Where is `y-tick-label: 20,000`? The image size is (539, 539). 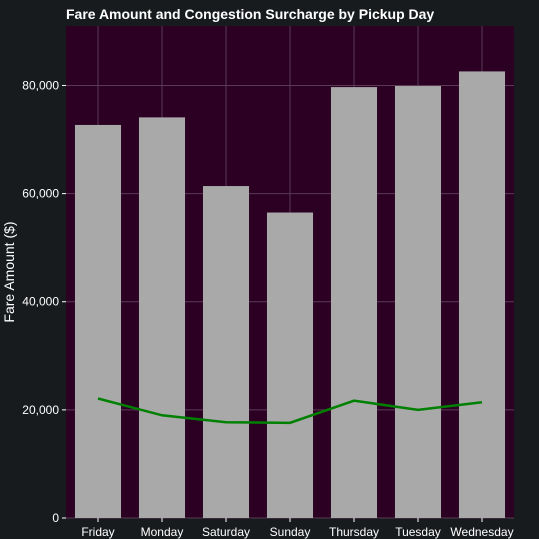 y-tick-label: 20,000 is located at coordinates (40, 410).